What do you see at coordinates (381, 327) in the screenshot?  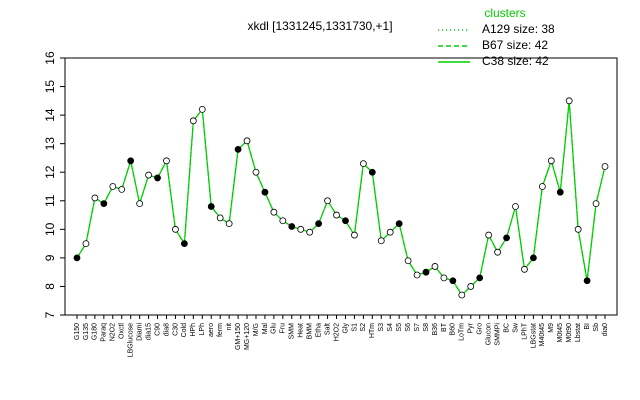 I see `x-tick-label: S3` at bounding box center [381, 327].